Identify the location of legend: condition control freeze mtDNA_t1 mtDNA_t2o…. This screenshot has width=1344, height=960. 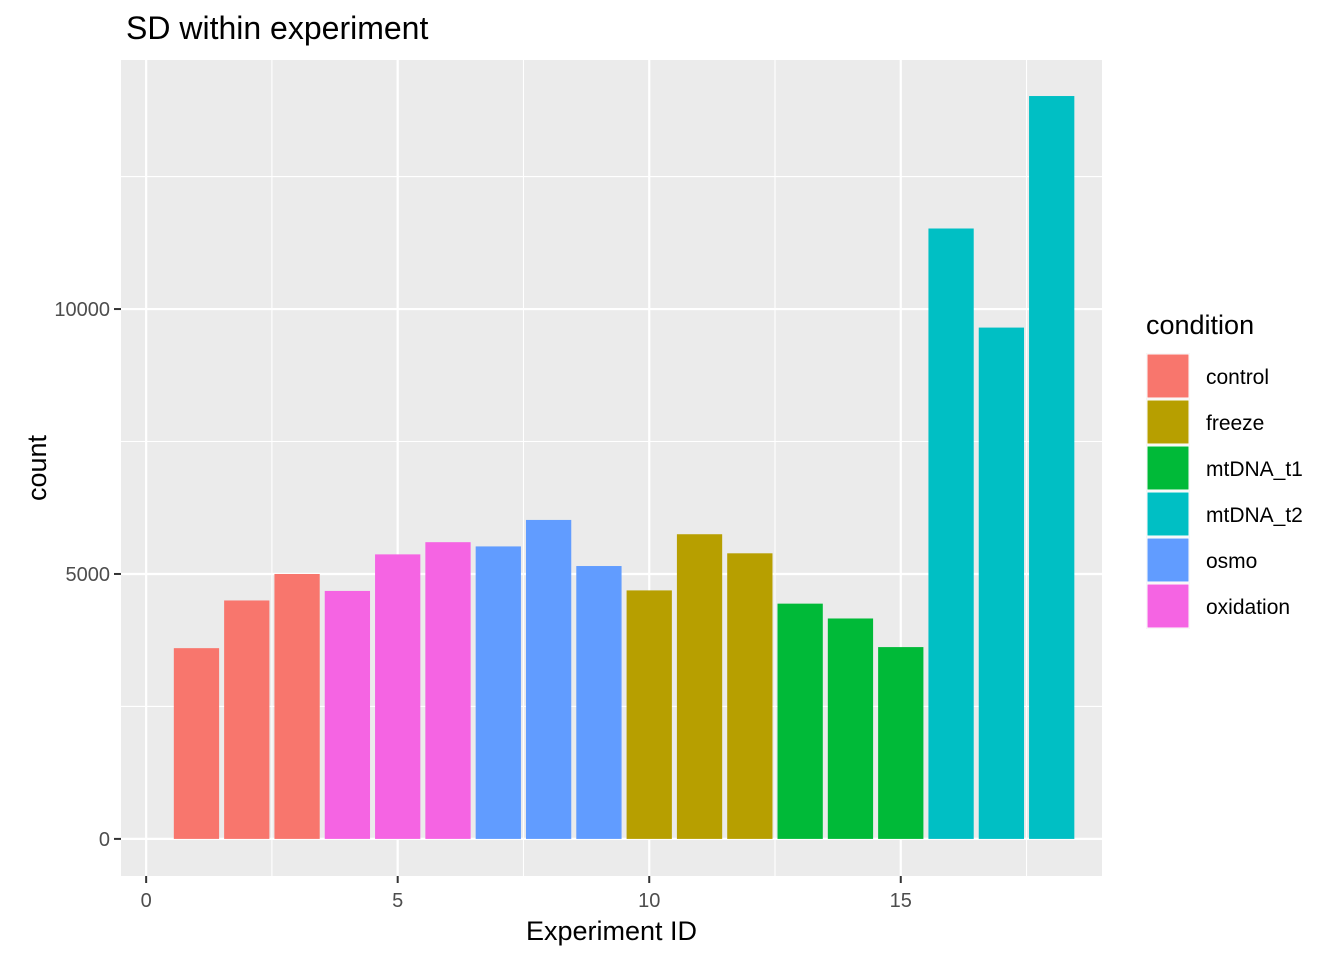
(1224, 469).